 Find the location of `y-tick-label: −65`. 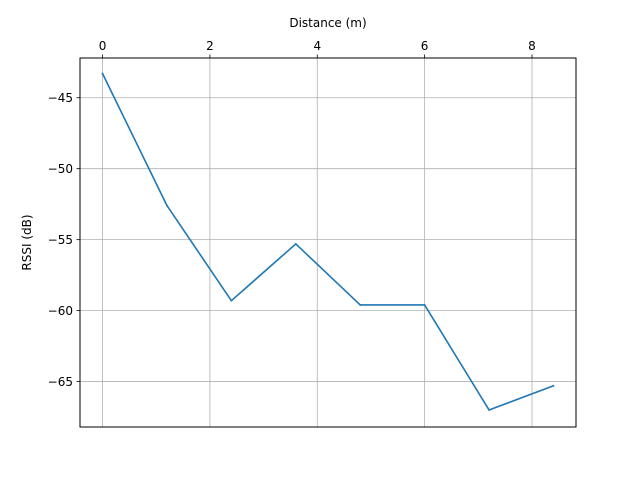

y-tick-label: −65 is located at coordinates (60, 382).